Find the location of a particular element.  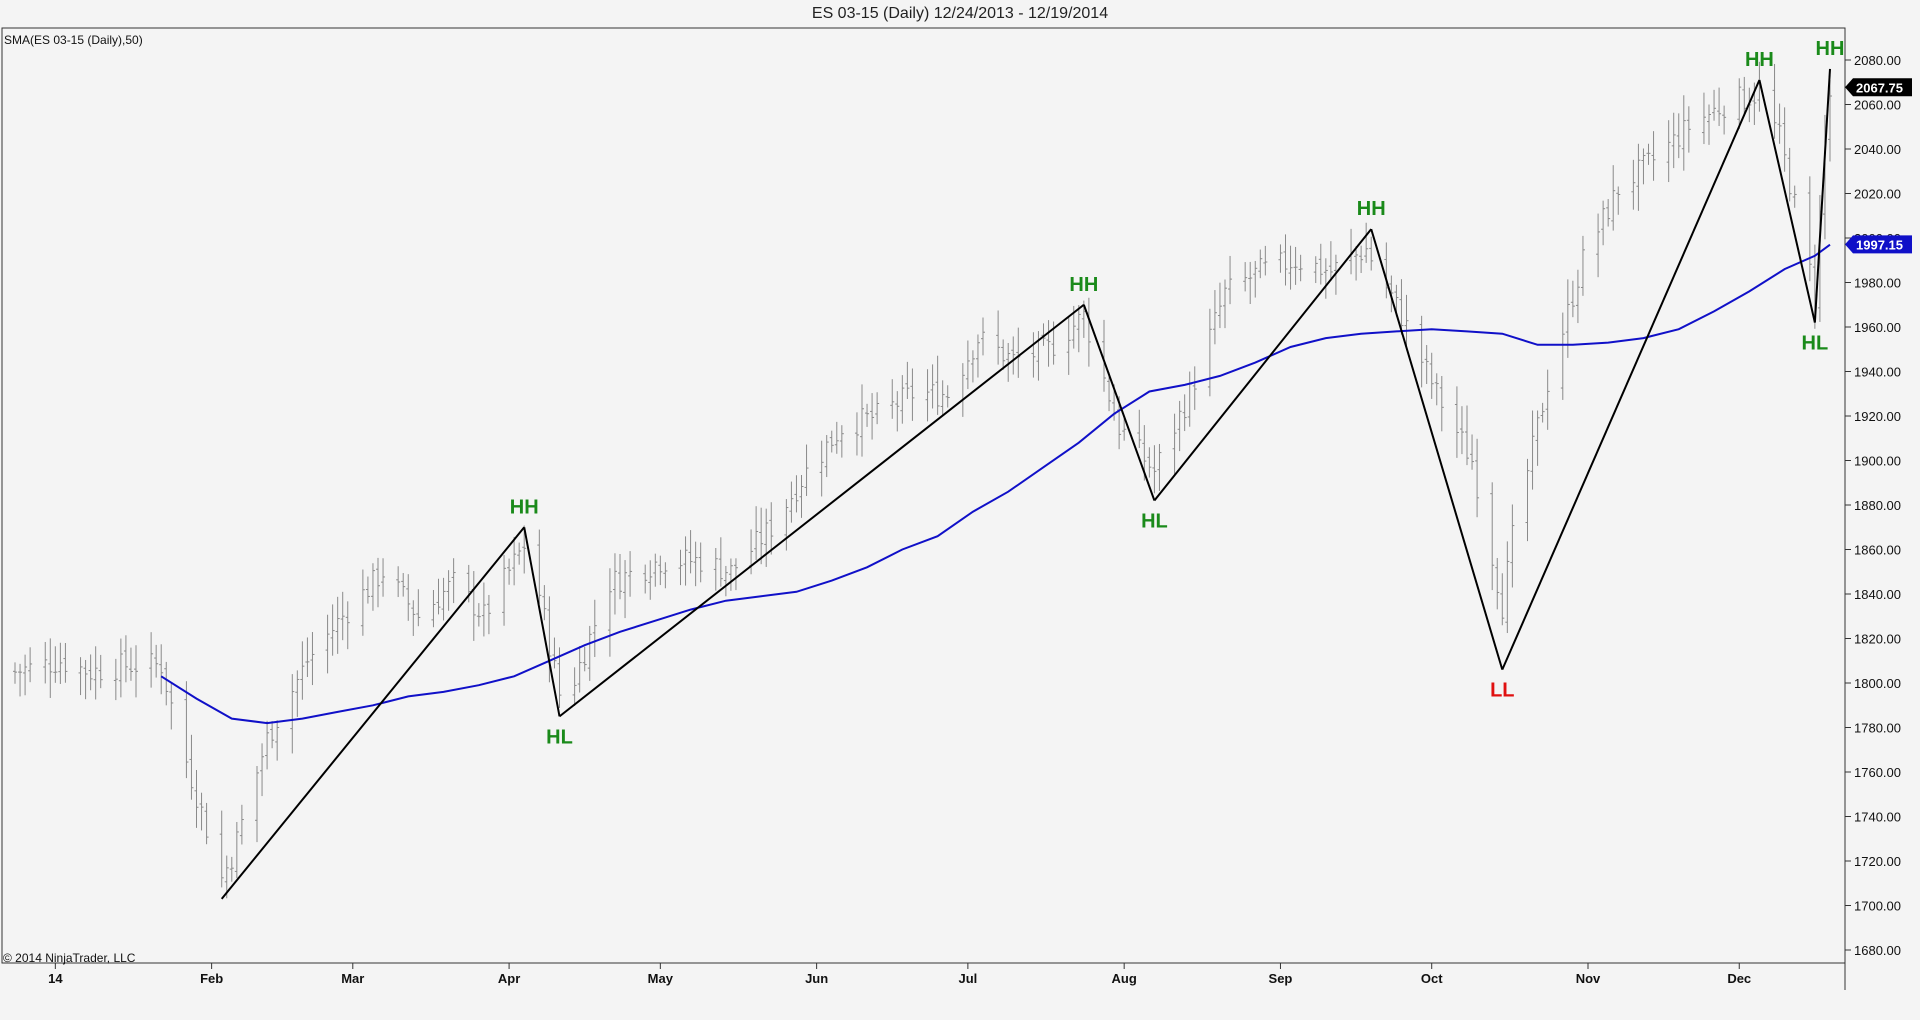

y-tick-label: 1760.00 is located at coordinates (1877, 772).